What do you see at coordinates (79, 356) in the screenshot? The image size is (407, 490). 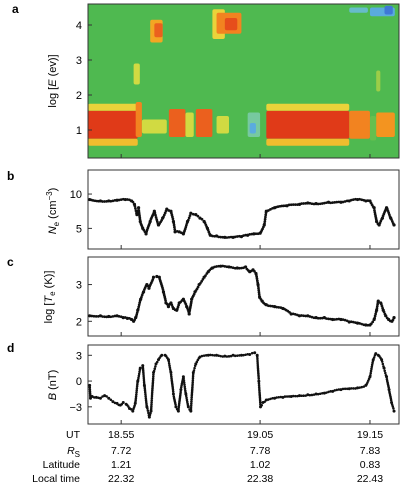 I see `panel-d-ytick-label: 3` at bounding box center [79, 356].